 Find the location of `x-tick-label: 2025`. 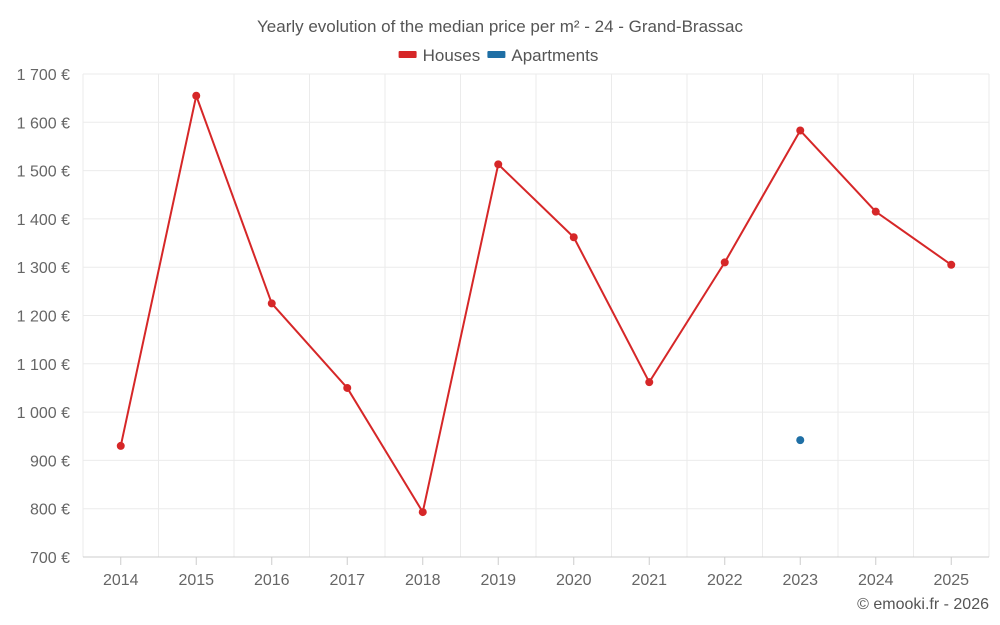

x-tick-label: 2025 is located at coordinates (951, 580).